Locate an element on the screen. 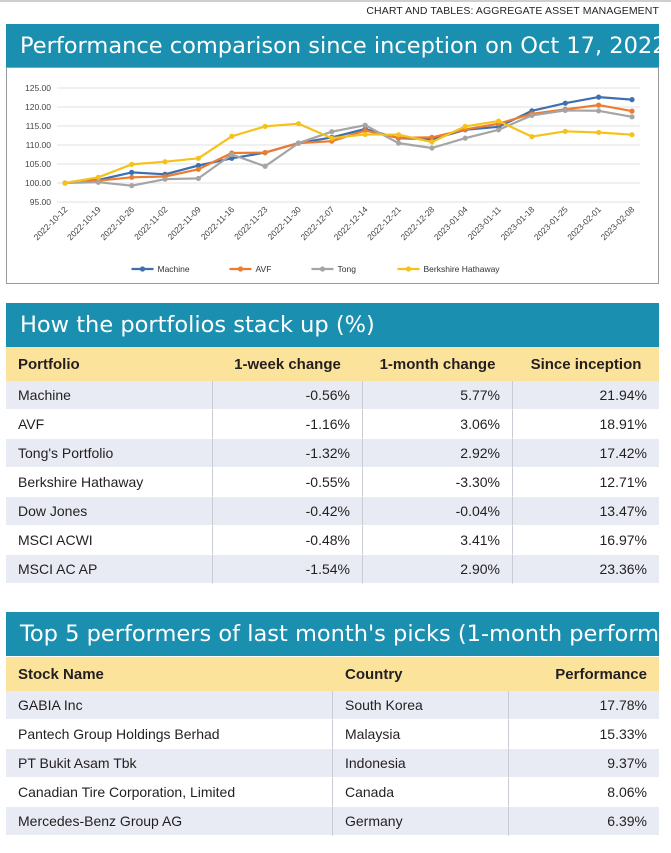 Image resolution: width=671 pixels, height=853 pixels. stock-name: Mercedes-Benz Group AG is located at coordinates (169, 821).